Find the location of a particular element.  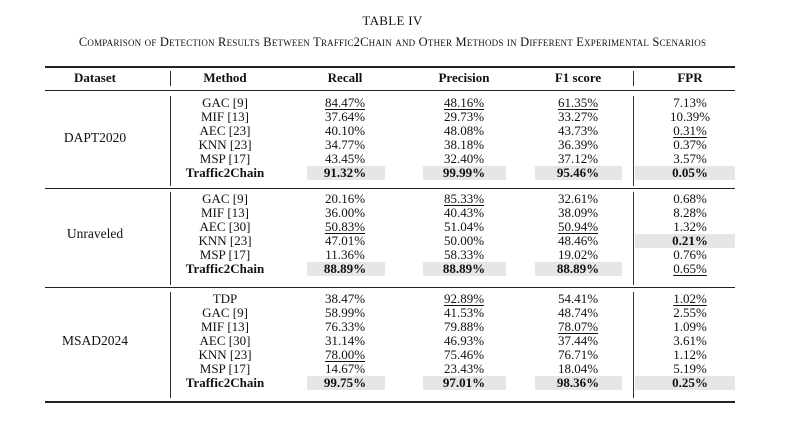

f1-cell: 50.94% is located at coordinates (578, 227).